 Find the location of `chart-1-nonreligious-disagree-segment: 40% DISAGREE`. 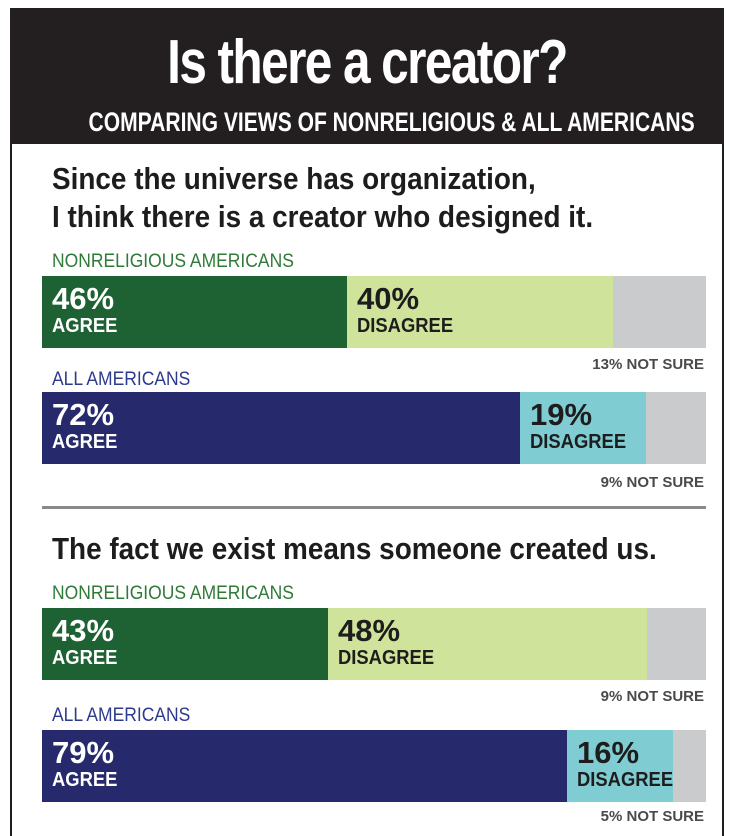

chart-1-nonreligious-disagree-segment: 40% DISAGREE is located at coordinates (480, 312).